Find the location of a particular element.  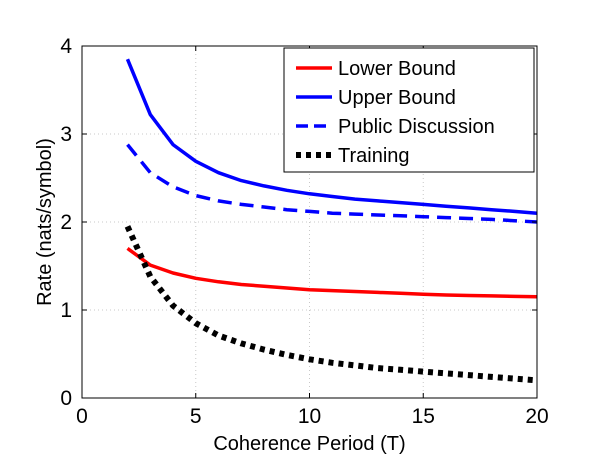

x-axis-label: Coherence Period (T) is located at coordinates (309, 444).